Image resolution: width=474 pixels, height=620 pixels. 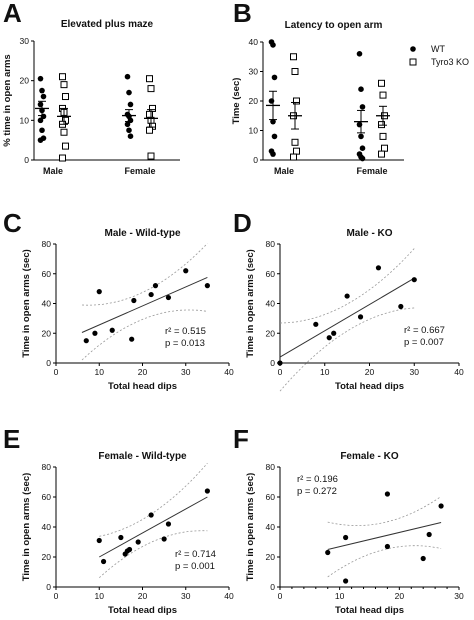 I want to click on chart-title: Elevated plus maze, so click(x=107, y=24).